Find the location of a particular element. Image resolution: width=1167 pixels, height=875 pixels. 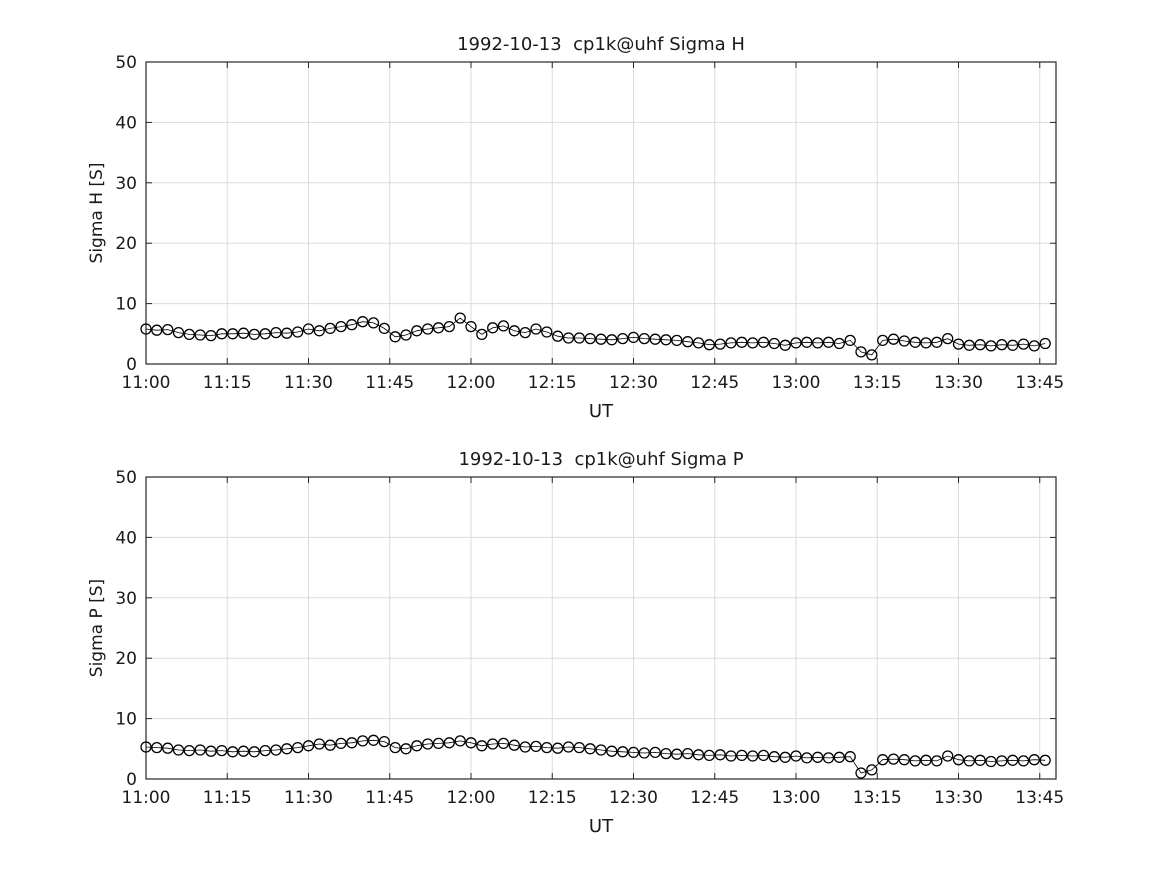

x-axis-label-ut-bottom: UT is located at coordinates (601, 826).